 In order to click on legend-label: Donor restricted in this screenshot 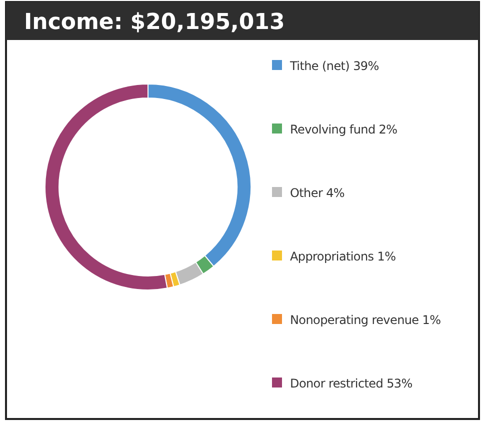, I will do `click(337, 383)`.